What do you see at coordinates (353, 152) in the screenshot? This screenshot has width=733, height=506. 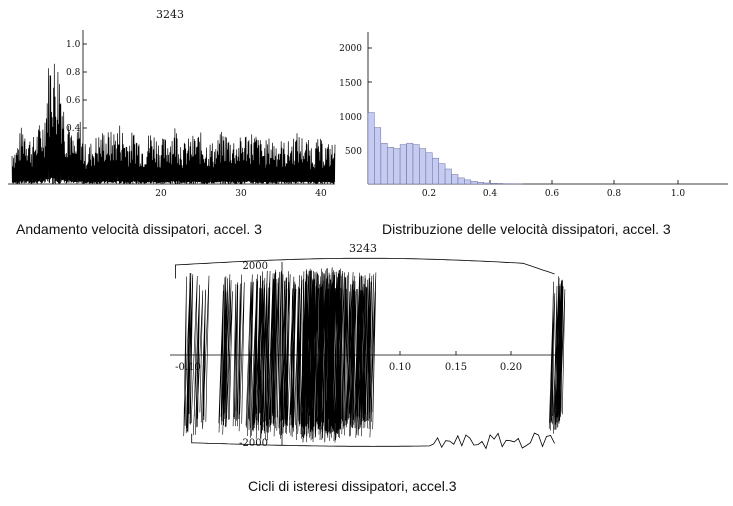 I see `histogram-y-tick-label: 500` at bounding box center [353, 152].